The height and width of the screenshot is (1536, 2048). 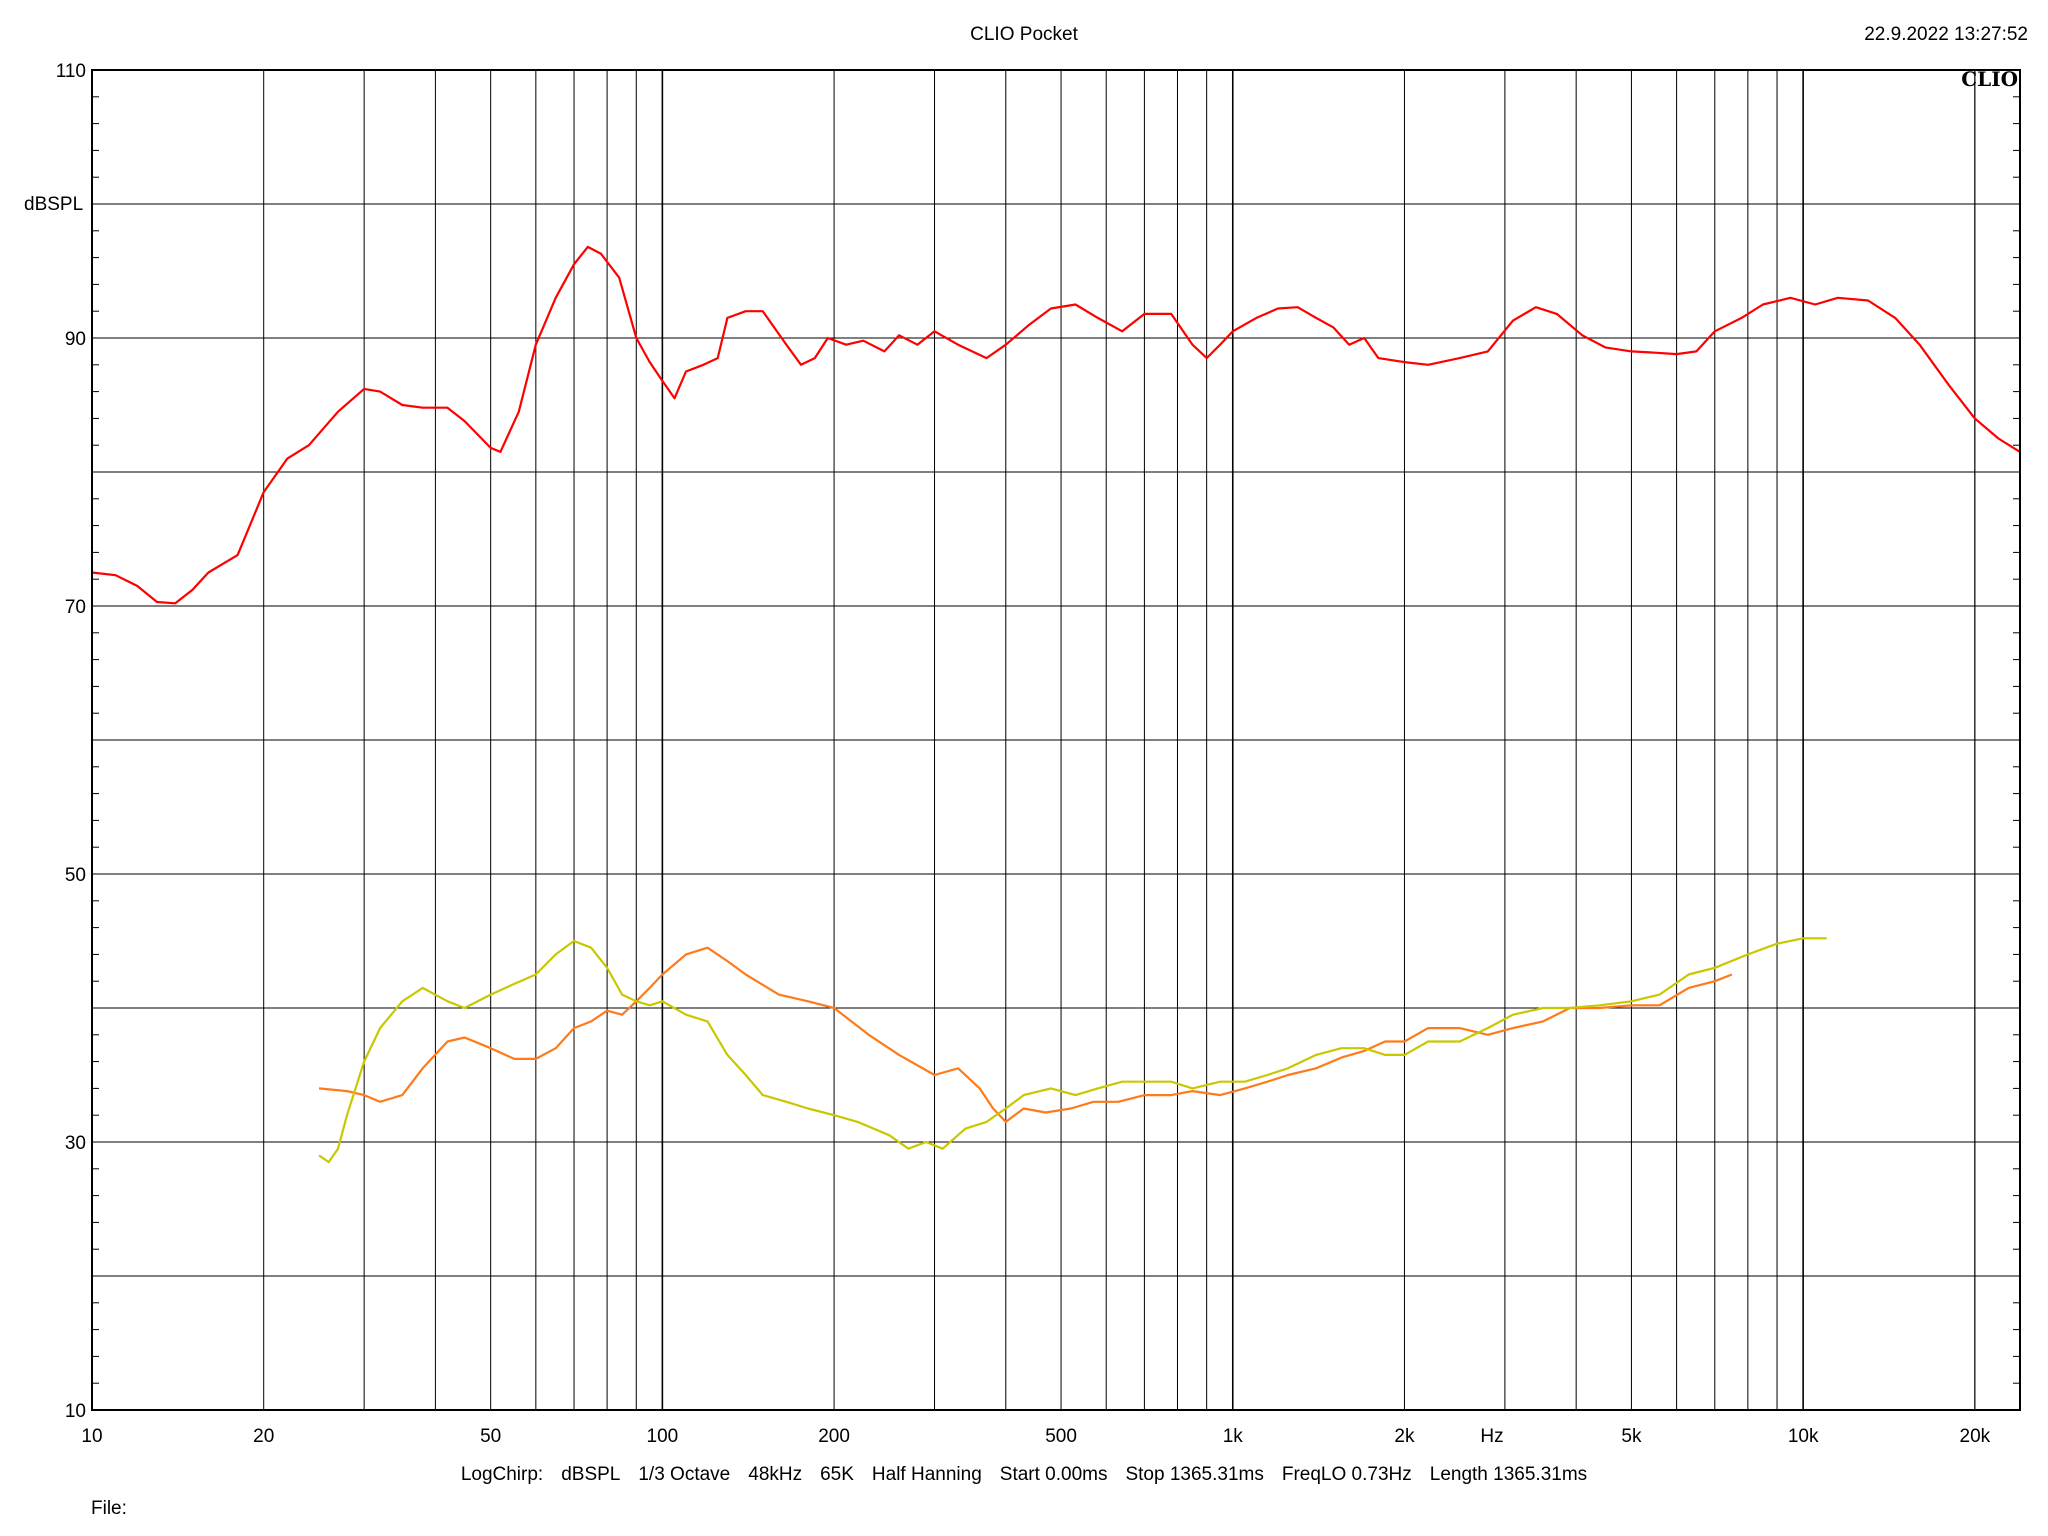 What do you see at coordinates (1946, 34) in the screenshot?
I see `timestamp: 22.9.2022 13:27:52` at bounding box center [1946, 34].